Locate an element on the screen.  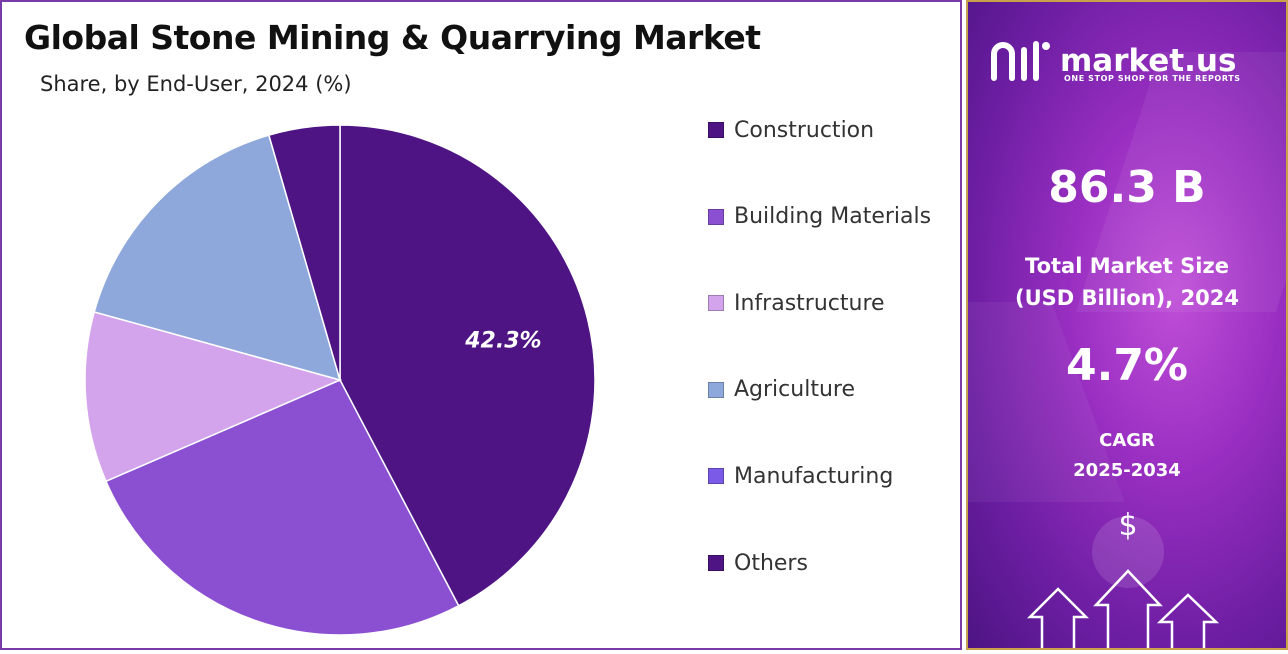
legend-item-others: Others is located at coordinates (758, 563).